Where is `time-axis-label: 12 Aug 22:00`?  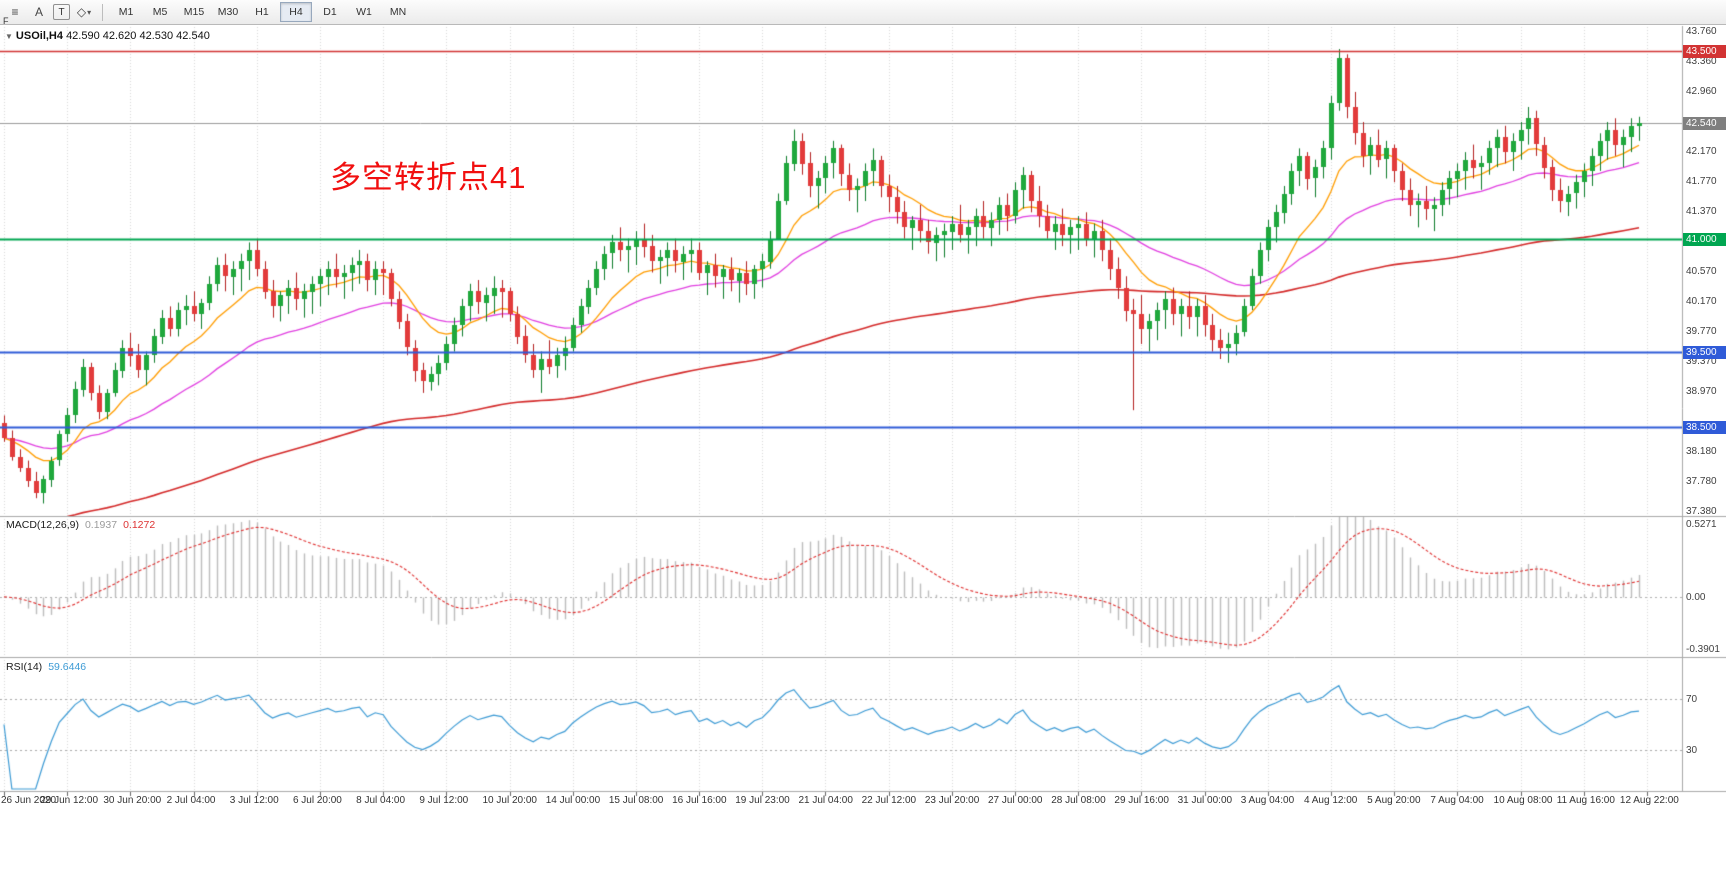 time-axis-label: 12 Aug 22:00 is located at coordinates (1649, 800).